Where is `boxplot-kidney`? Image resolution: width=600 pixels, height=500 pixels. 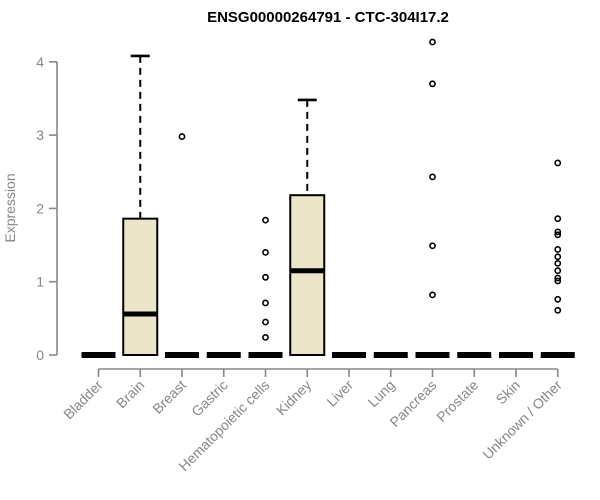
boxplot-kidney is located at coordinates (307, 227).